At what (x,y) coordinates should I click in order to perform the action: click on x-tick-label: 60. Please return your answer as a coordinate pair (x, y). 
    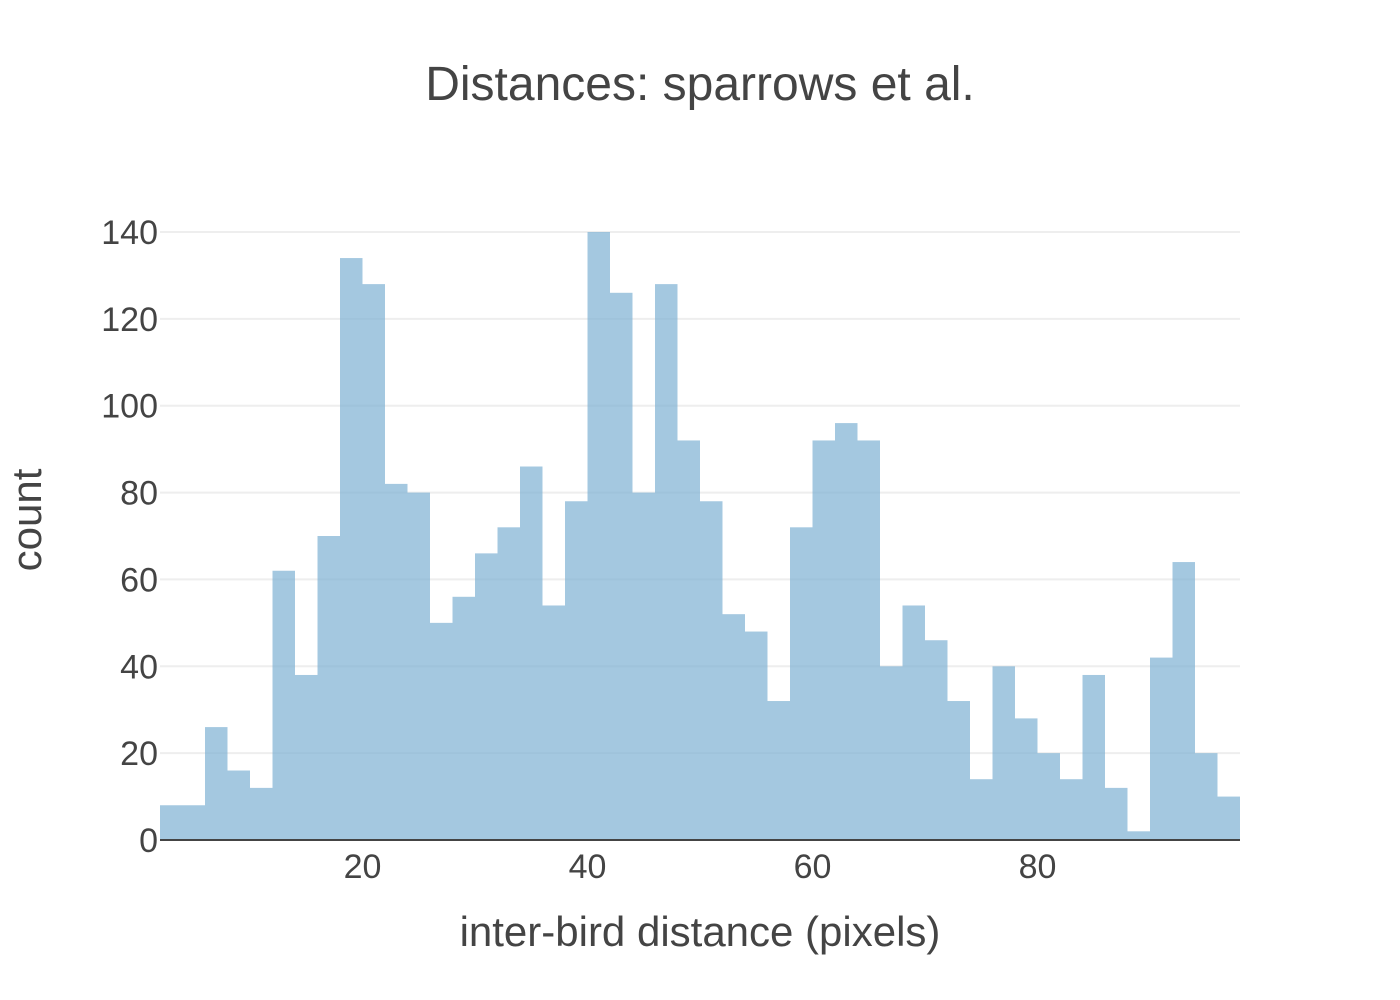
    Looking at the image, I should click on (813, 867).